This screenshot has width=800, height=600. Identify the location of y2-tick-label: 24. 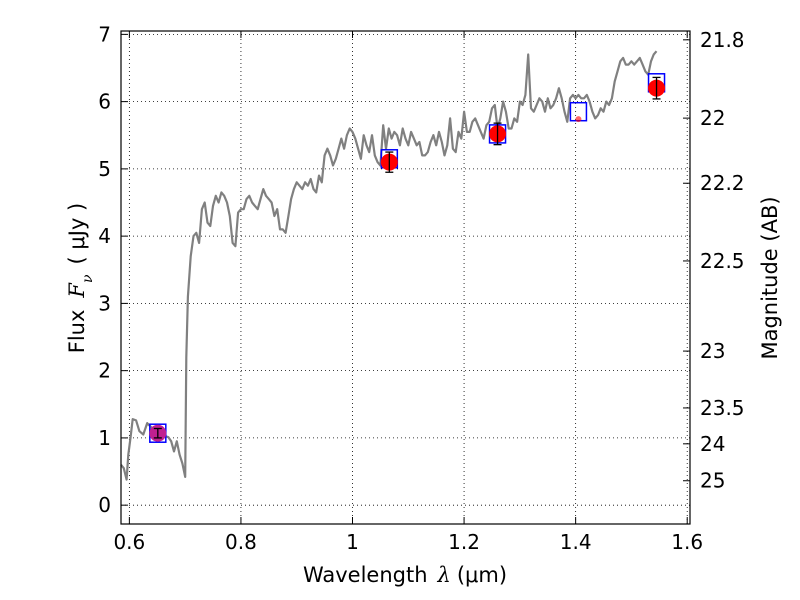
(712, 444).